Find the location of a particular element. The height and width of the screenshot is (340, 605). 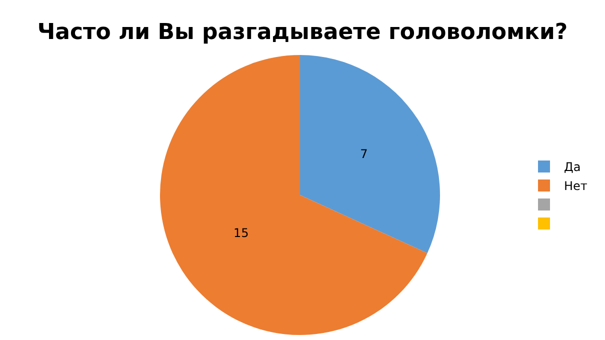

data-label: 7 is located at coordinates (364, 153).